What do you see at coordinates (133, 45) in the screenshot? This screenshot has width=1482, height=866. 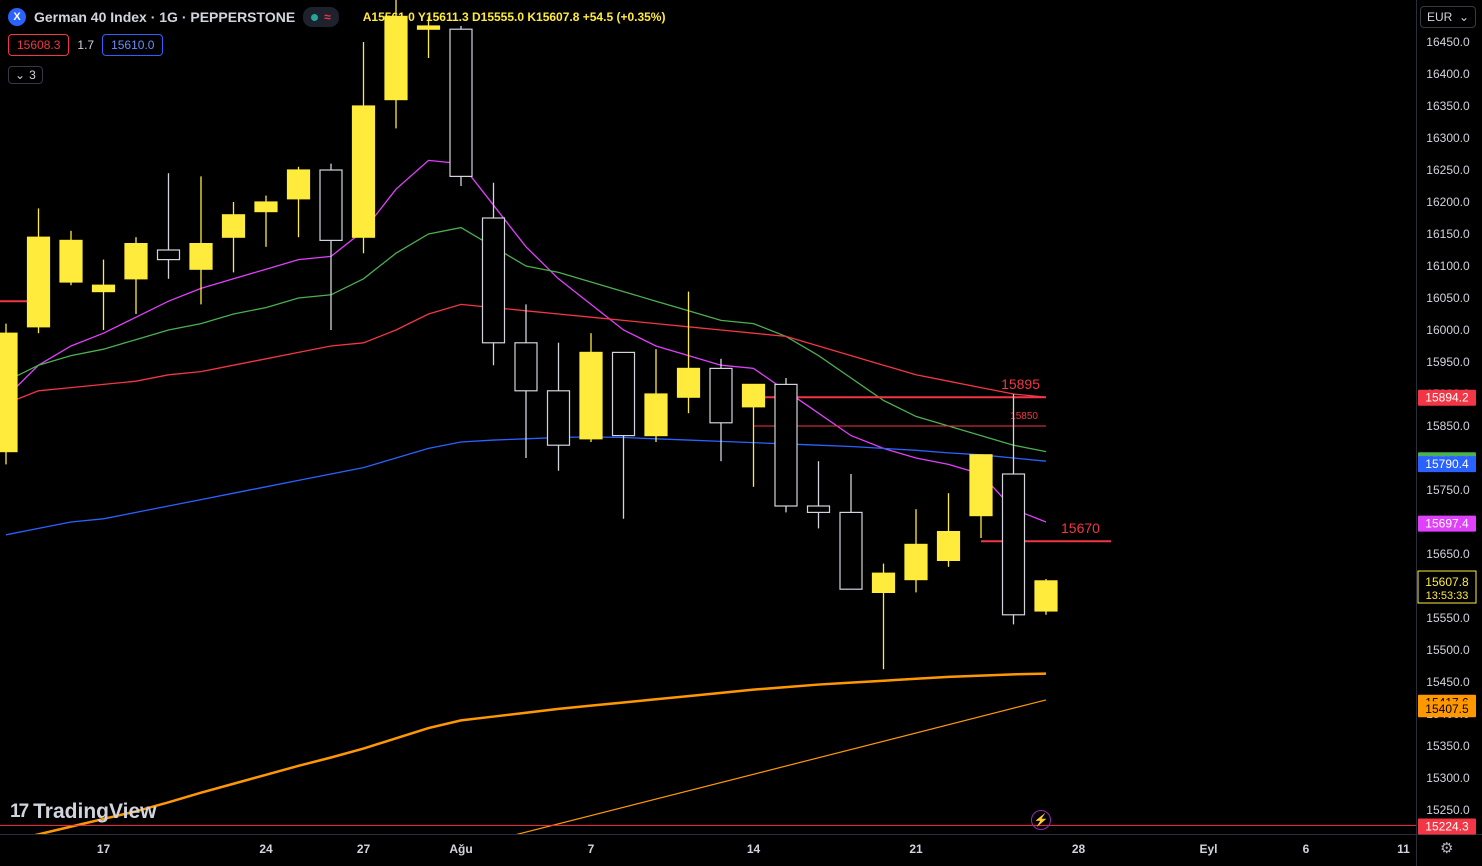 I see `buy-button: 15610.0` at bounding box center [133, 45].